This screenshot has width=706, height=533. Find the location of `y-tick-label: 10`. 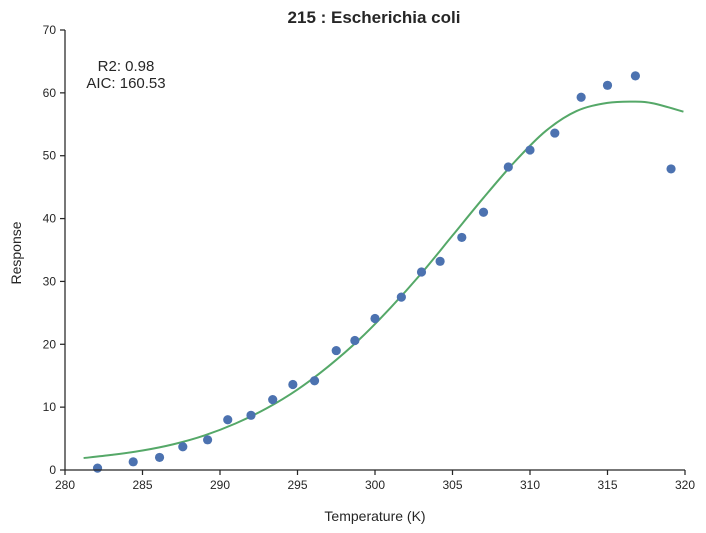

y-tick-label: 10 is located at coordinates (50, 407).